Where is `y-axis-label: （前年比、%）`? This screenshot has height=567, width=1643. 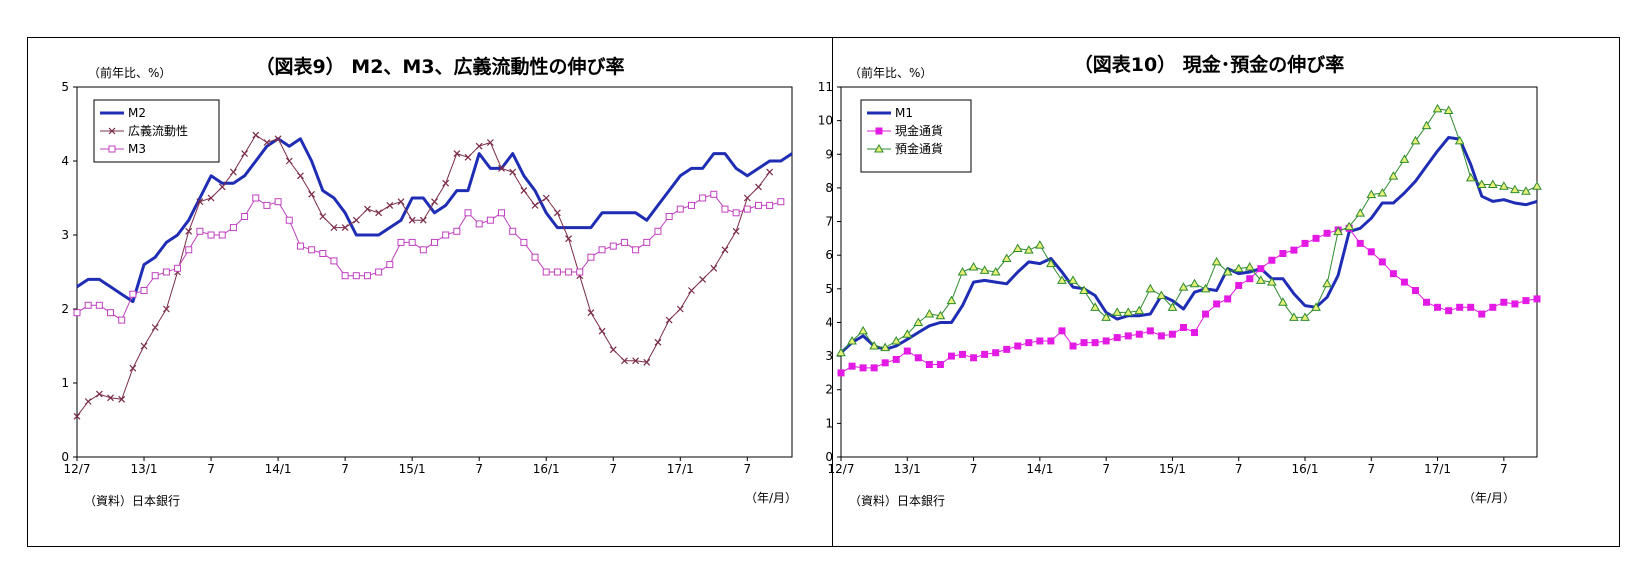
y-axis-label: （前年比、%） is located at coordinates (890, 72).